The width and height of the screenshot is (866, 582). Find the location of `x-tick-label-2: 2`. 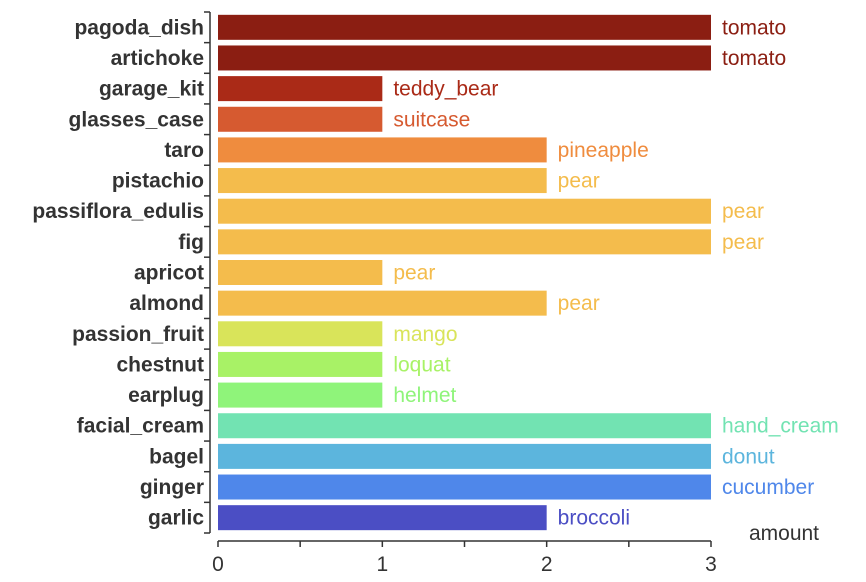

x-tick-label-2: 2 is located at coordinates (547, 564).